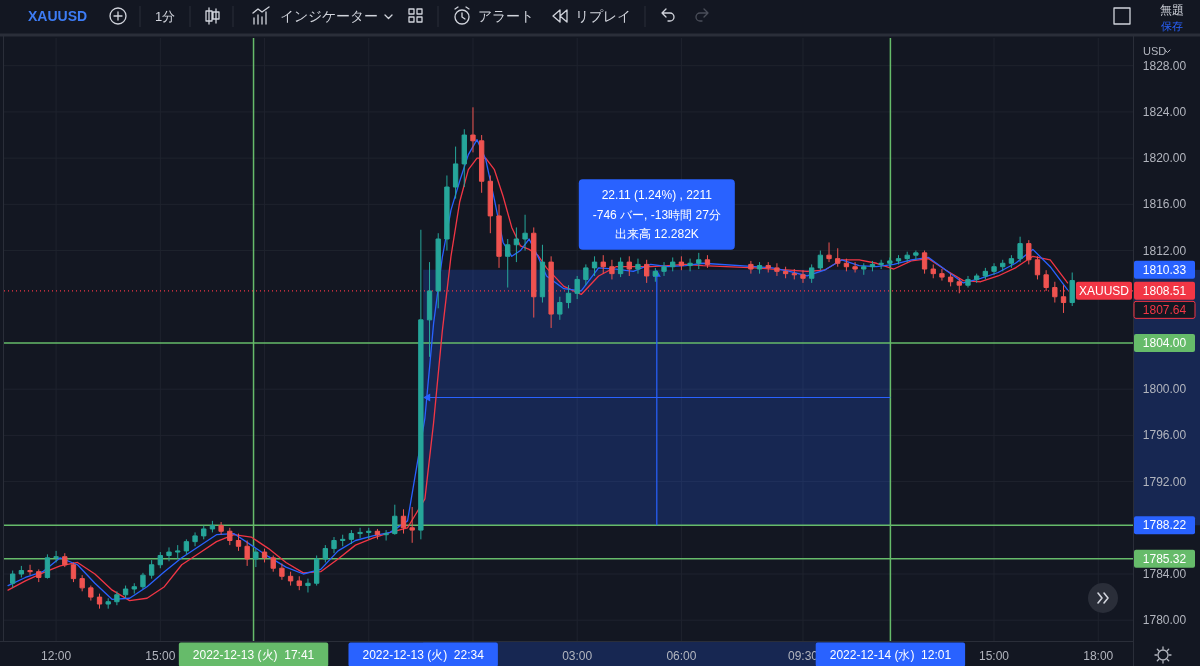  I want to click on ref-line-label: 2022-12-13 (火) 17:41, so click(253, 654).